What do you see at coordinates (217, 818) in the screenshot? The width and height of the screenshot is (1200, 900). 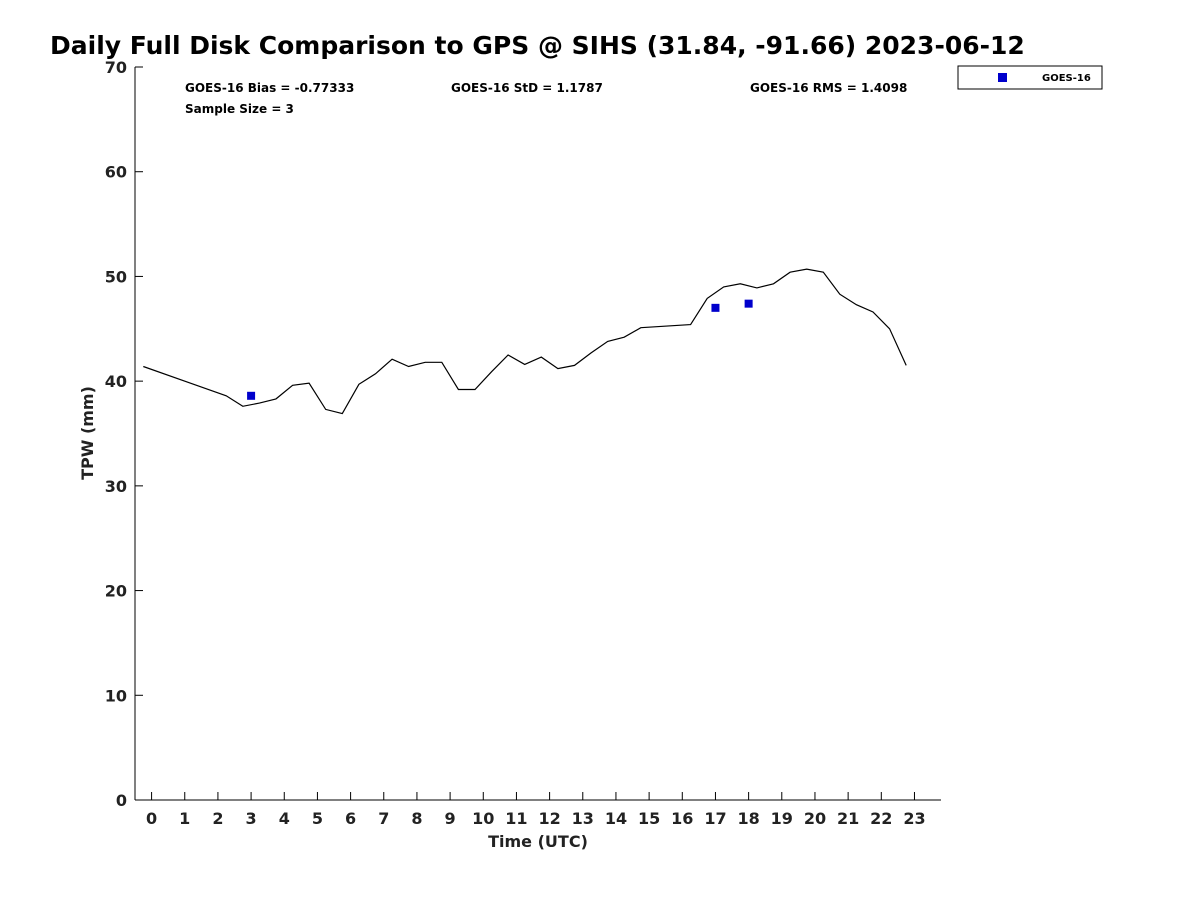 I see `x-tick-label: 2` at bounding box center [217, 818].